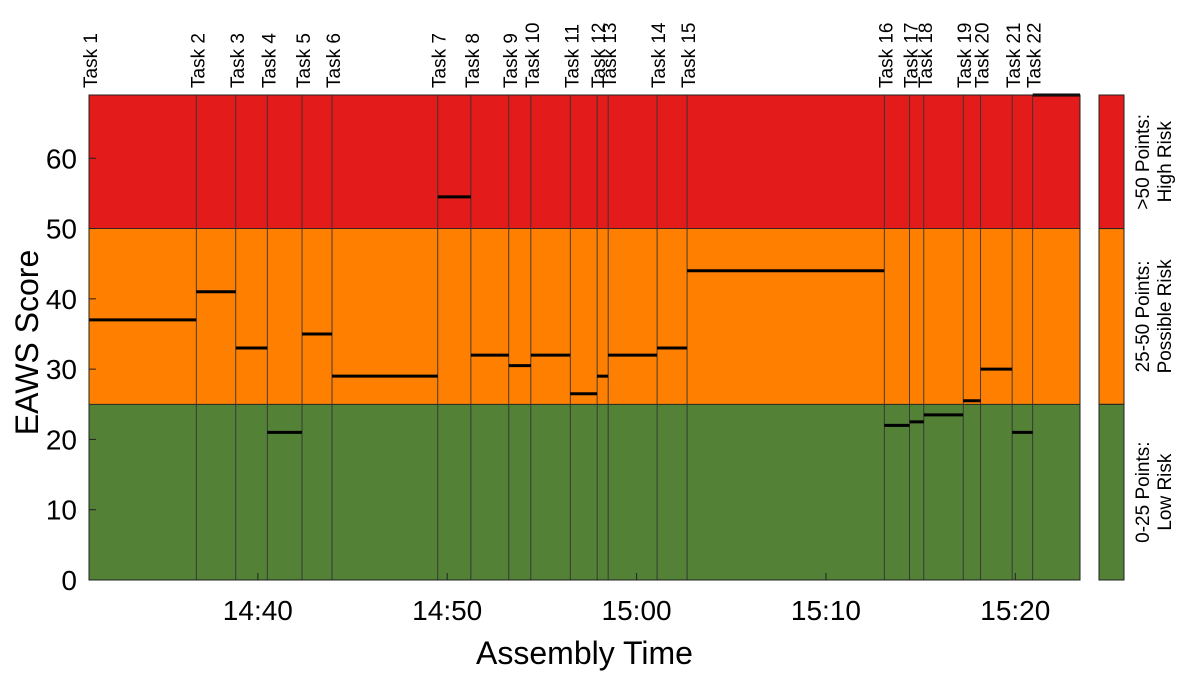 The height and width of the screenshot is (674, 1188). What do you see at coordinates (69, 580) in the screenshot?
I see `y-tick-label-0: 0` at bounding box center [69, 580].